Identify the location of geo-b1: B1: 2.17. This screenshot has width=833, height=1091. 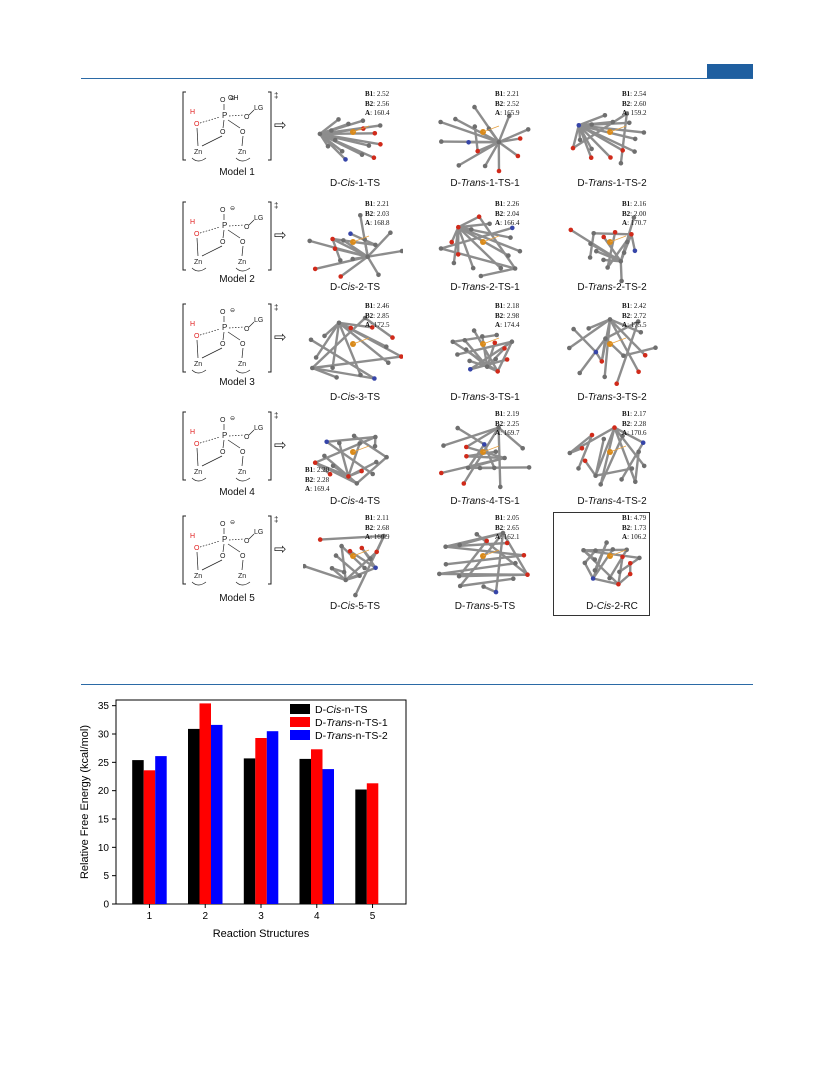
(634, 415).